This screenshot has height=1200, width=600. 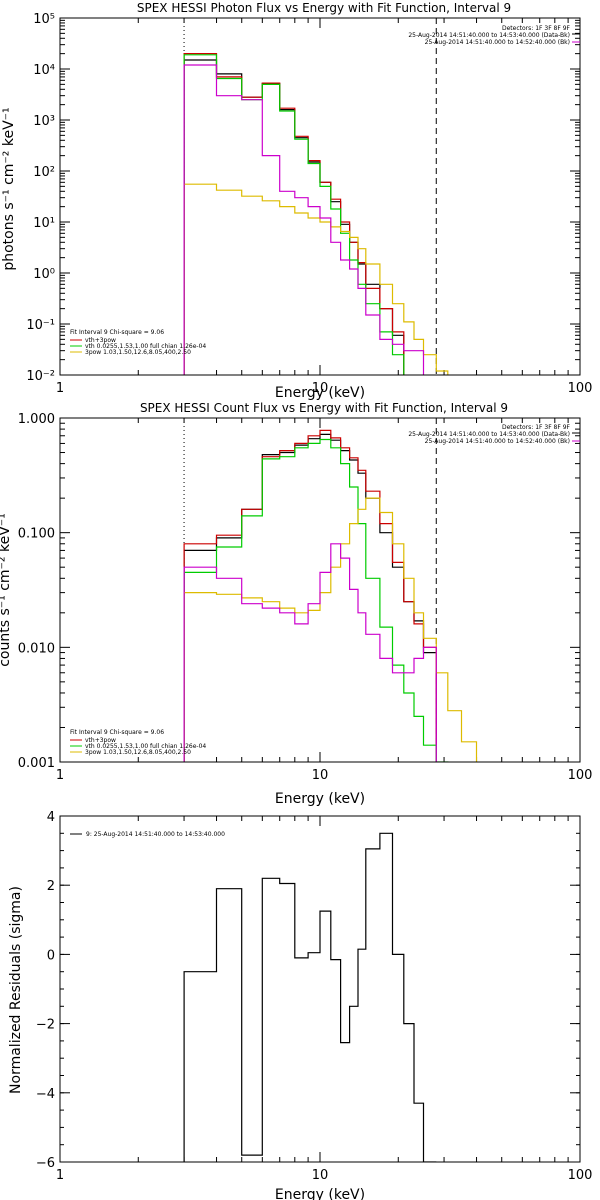 I want to click on y-tick-label: 10⁴, so click(x=44, y=70).